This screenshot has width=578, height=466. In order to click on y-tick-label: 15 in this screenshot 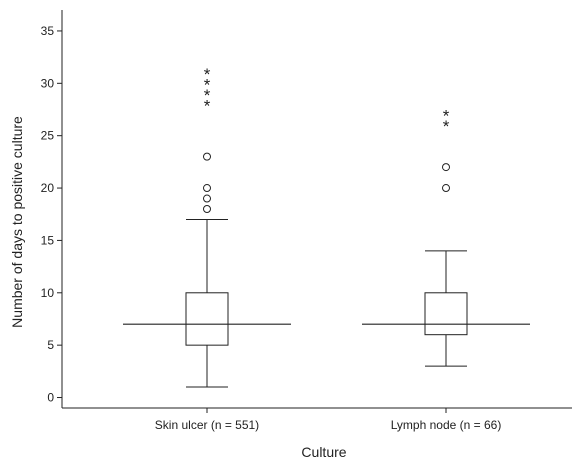, I will do `click(48, 240)`.